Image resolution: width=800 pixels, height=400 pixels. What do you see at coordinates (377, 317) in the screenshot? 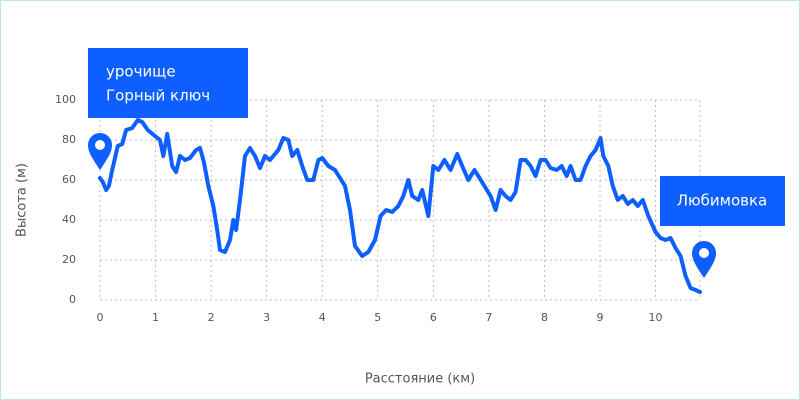
I see `x-tick-label: 5` at bounding box center [377, 317].